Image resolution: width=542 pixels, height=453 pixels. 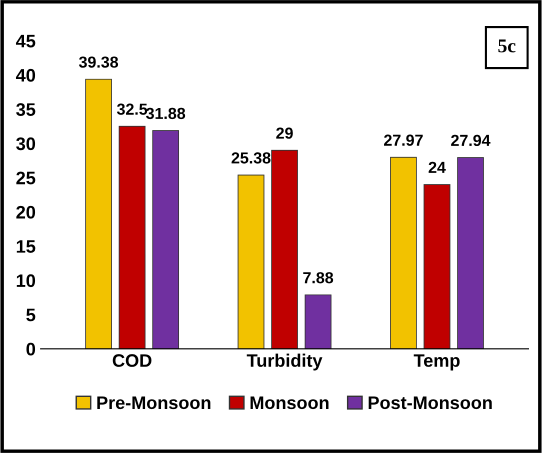 I want to click on data-label: 29, so click(x=284, y=133).